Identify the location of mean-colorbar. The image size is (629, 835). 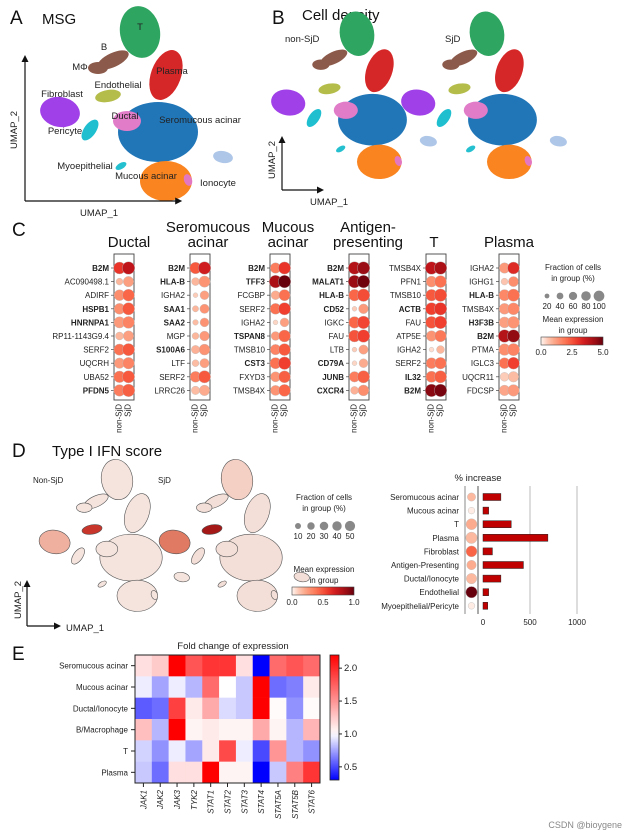
(572, 341).